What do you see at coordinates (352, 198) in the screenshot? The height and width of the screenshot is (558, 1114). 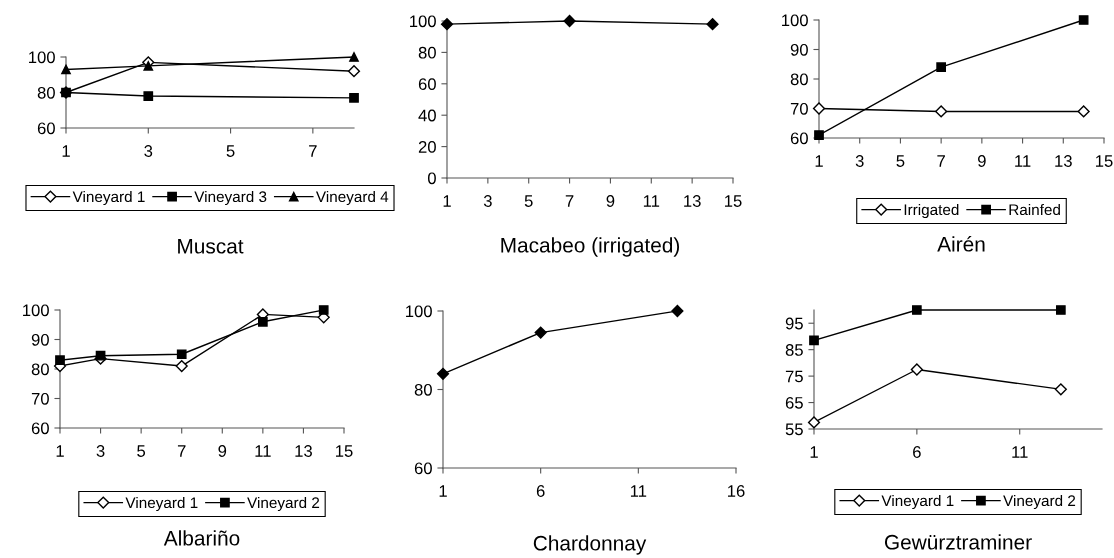 I see `legend-label: Vineyard 4` at bounding box center [352, 198].